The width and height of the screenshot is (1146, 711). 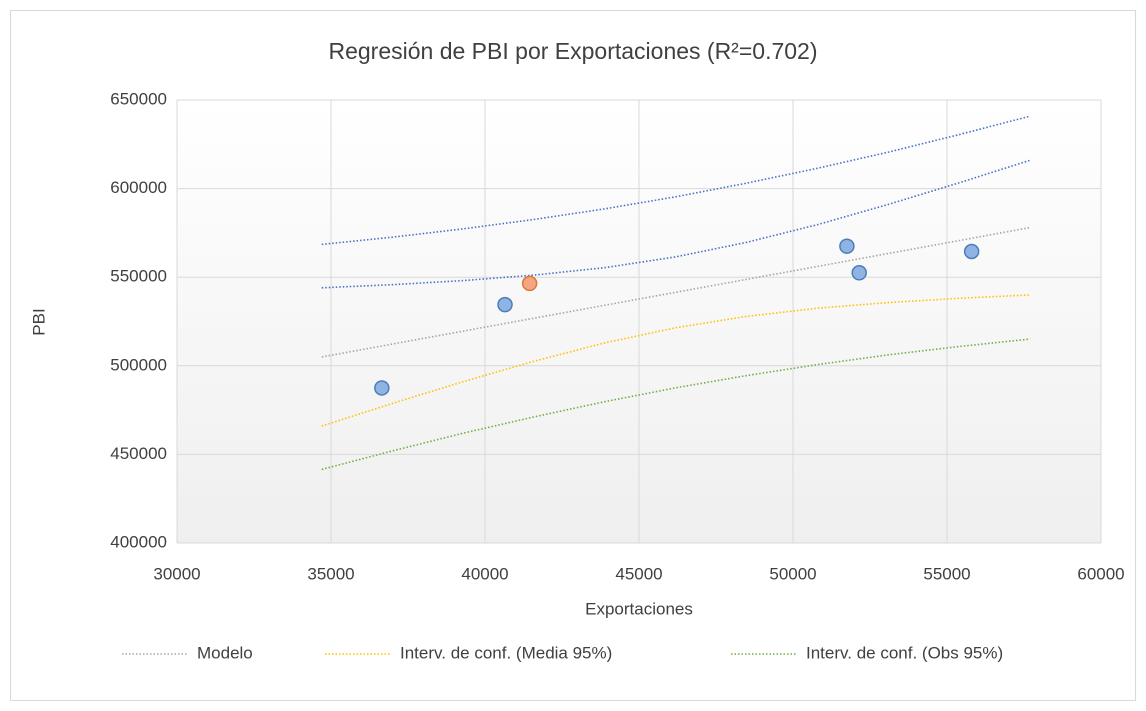 What do you see at coordinates (484, 573) in the screenshot?
I see `x-tick-label: 40000` at bounding box center [484, 573].